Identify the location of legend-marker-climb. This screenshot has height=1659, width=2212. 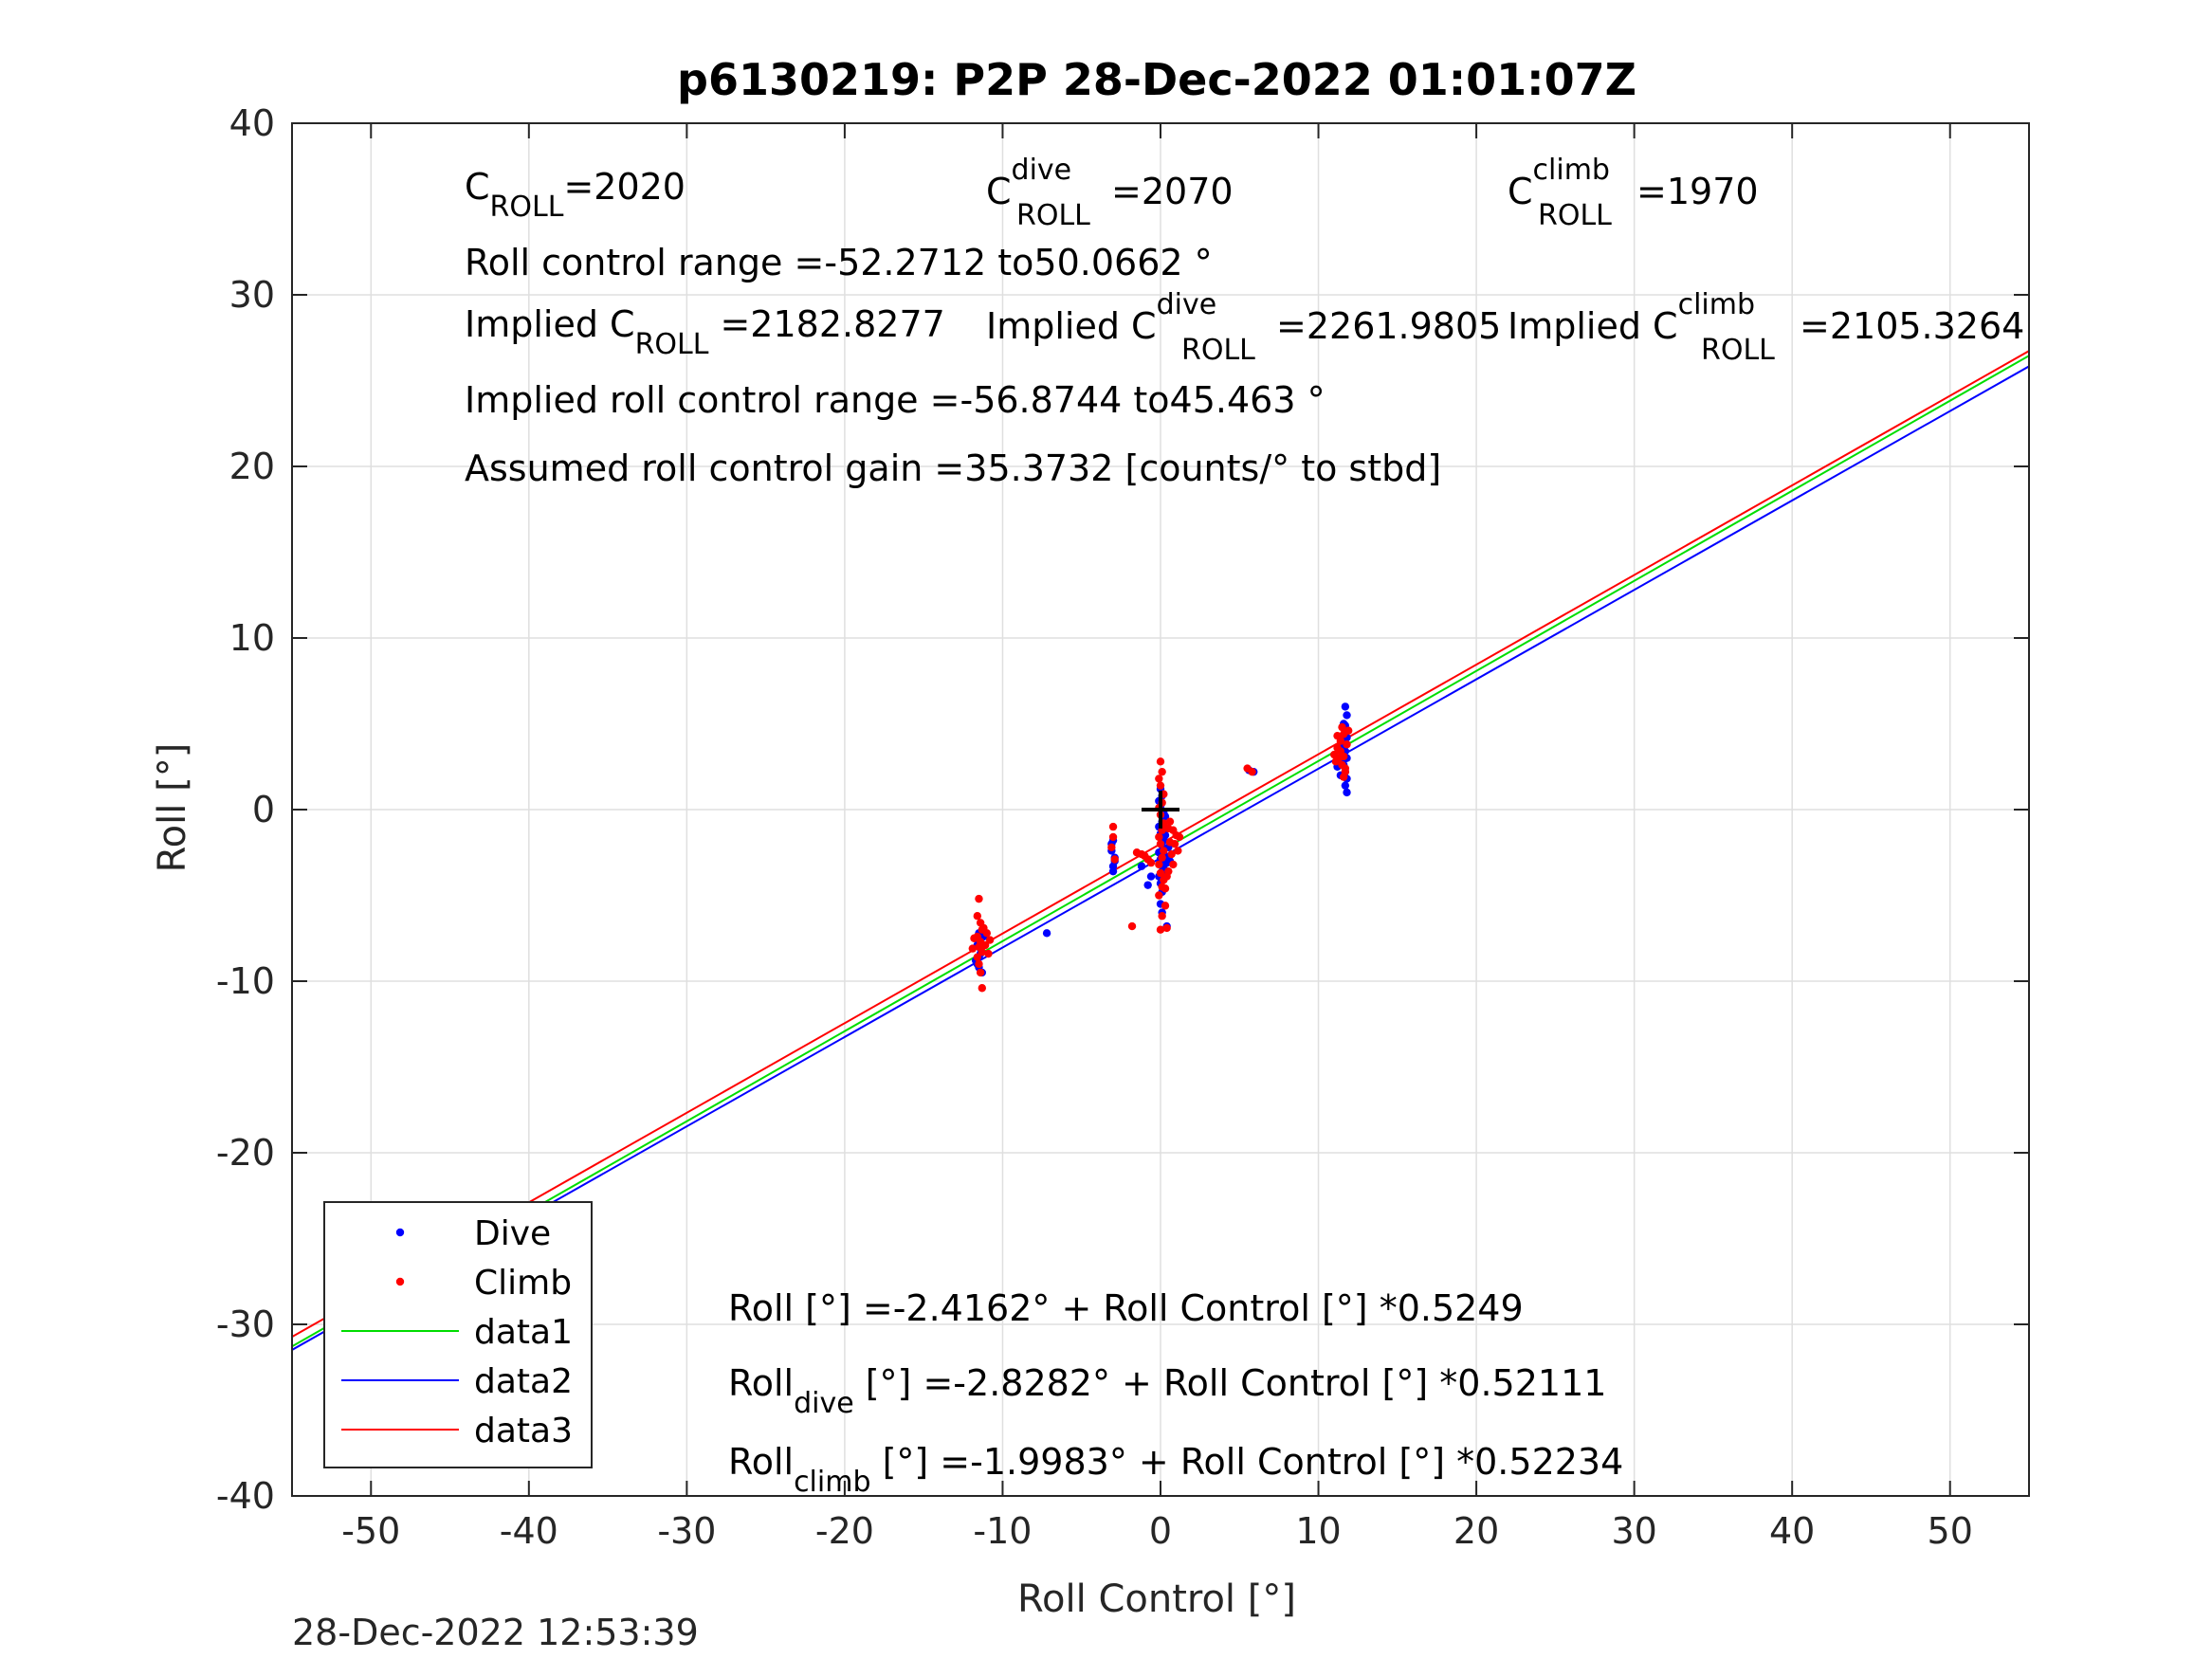
(400, 1281).